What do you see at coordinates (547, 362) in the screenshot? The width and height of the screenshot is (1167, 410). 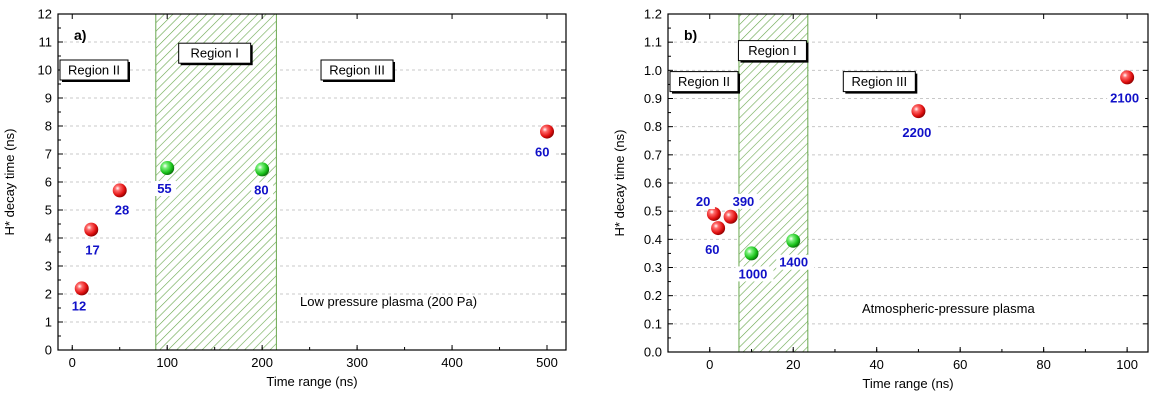 I see `x-tick-label: 500` at bounding box center [547, 362].